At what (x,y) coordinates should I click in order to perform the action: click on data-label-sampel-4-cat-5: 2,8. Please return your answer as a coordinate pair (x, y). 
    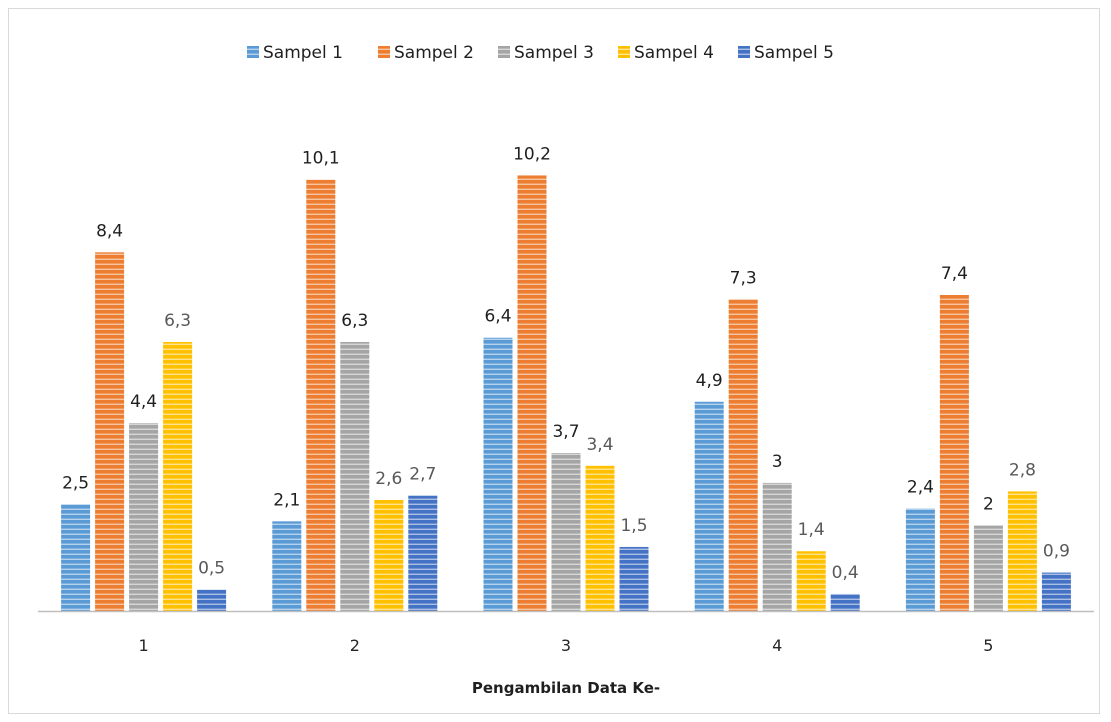
    Looking at the image, I should click on (1022, 470).